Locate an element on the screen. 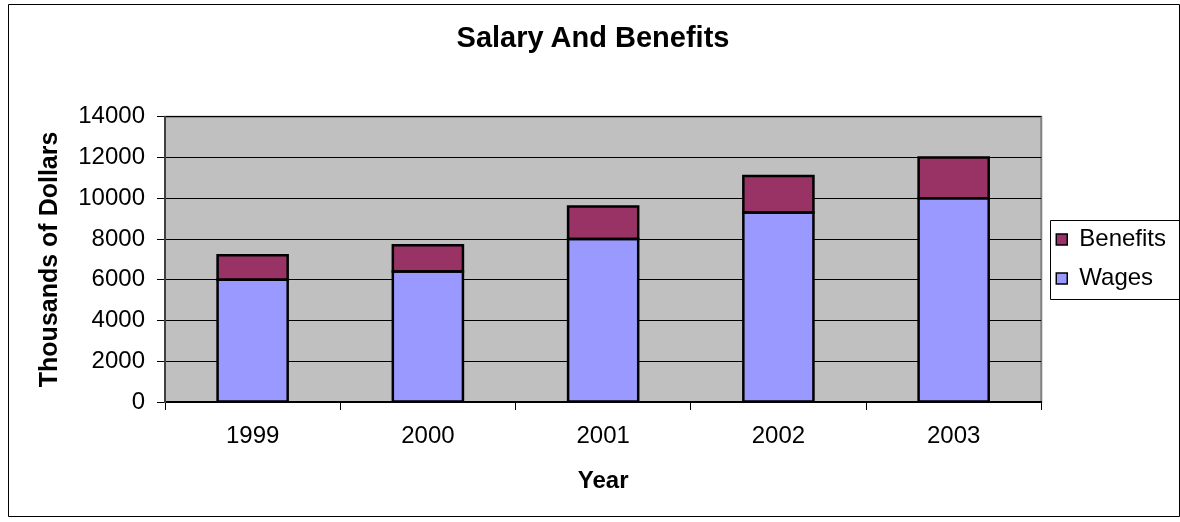 The image size is (1180, 522). x-axis-title: Year is located at coordinates (603, 480).